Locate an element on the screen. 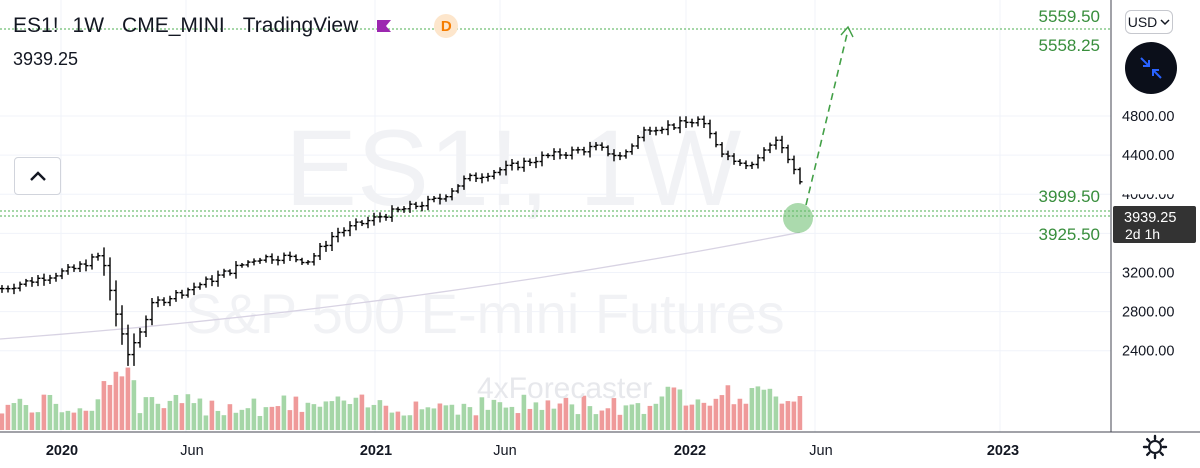  gear-icon is located at coordinates (1155, 447).